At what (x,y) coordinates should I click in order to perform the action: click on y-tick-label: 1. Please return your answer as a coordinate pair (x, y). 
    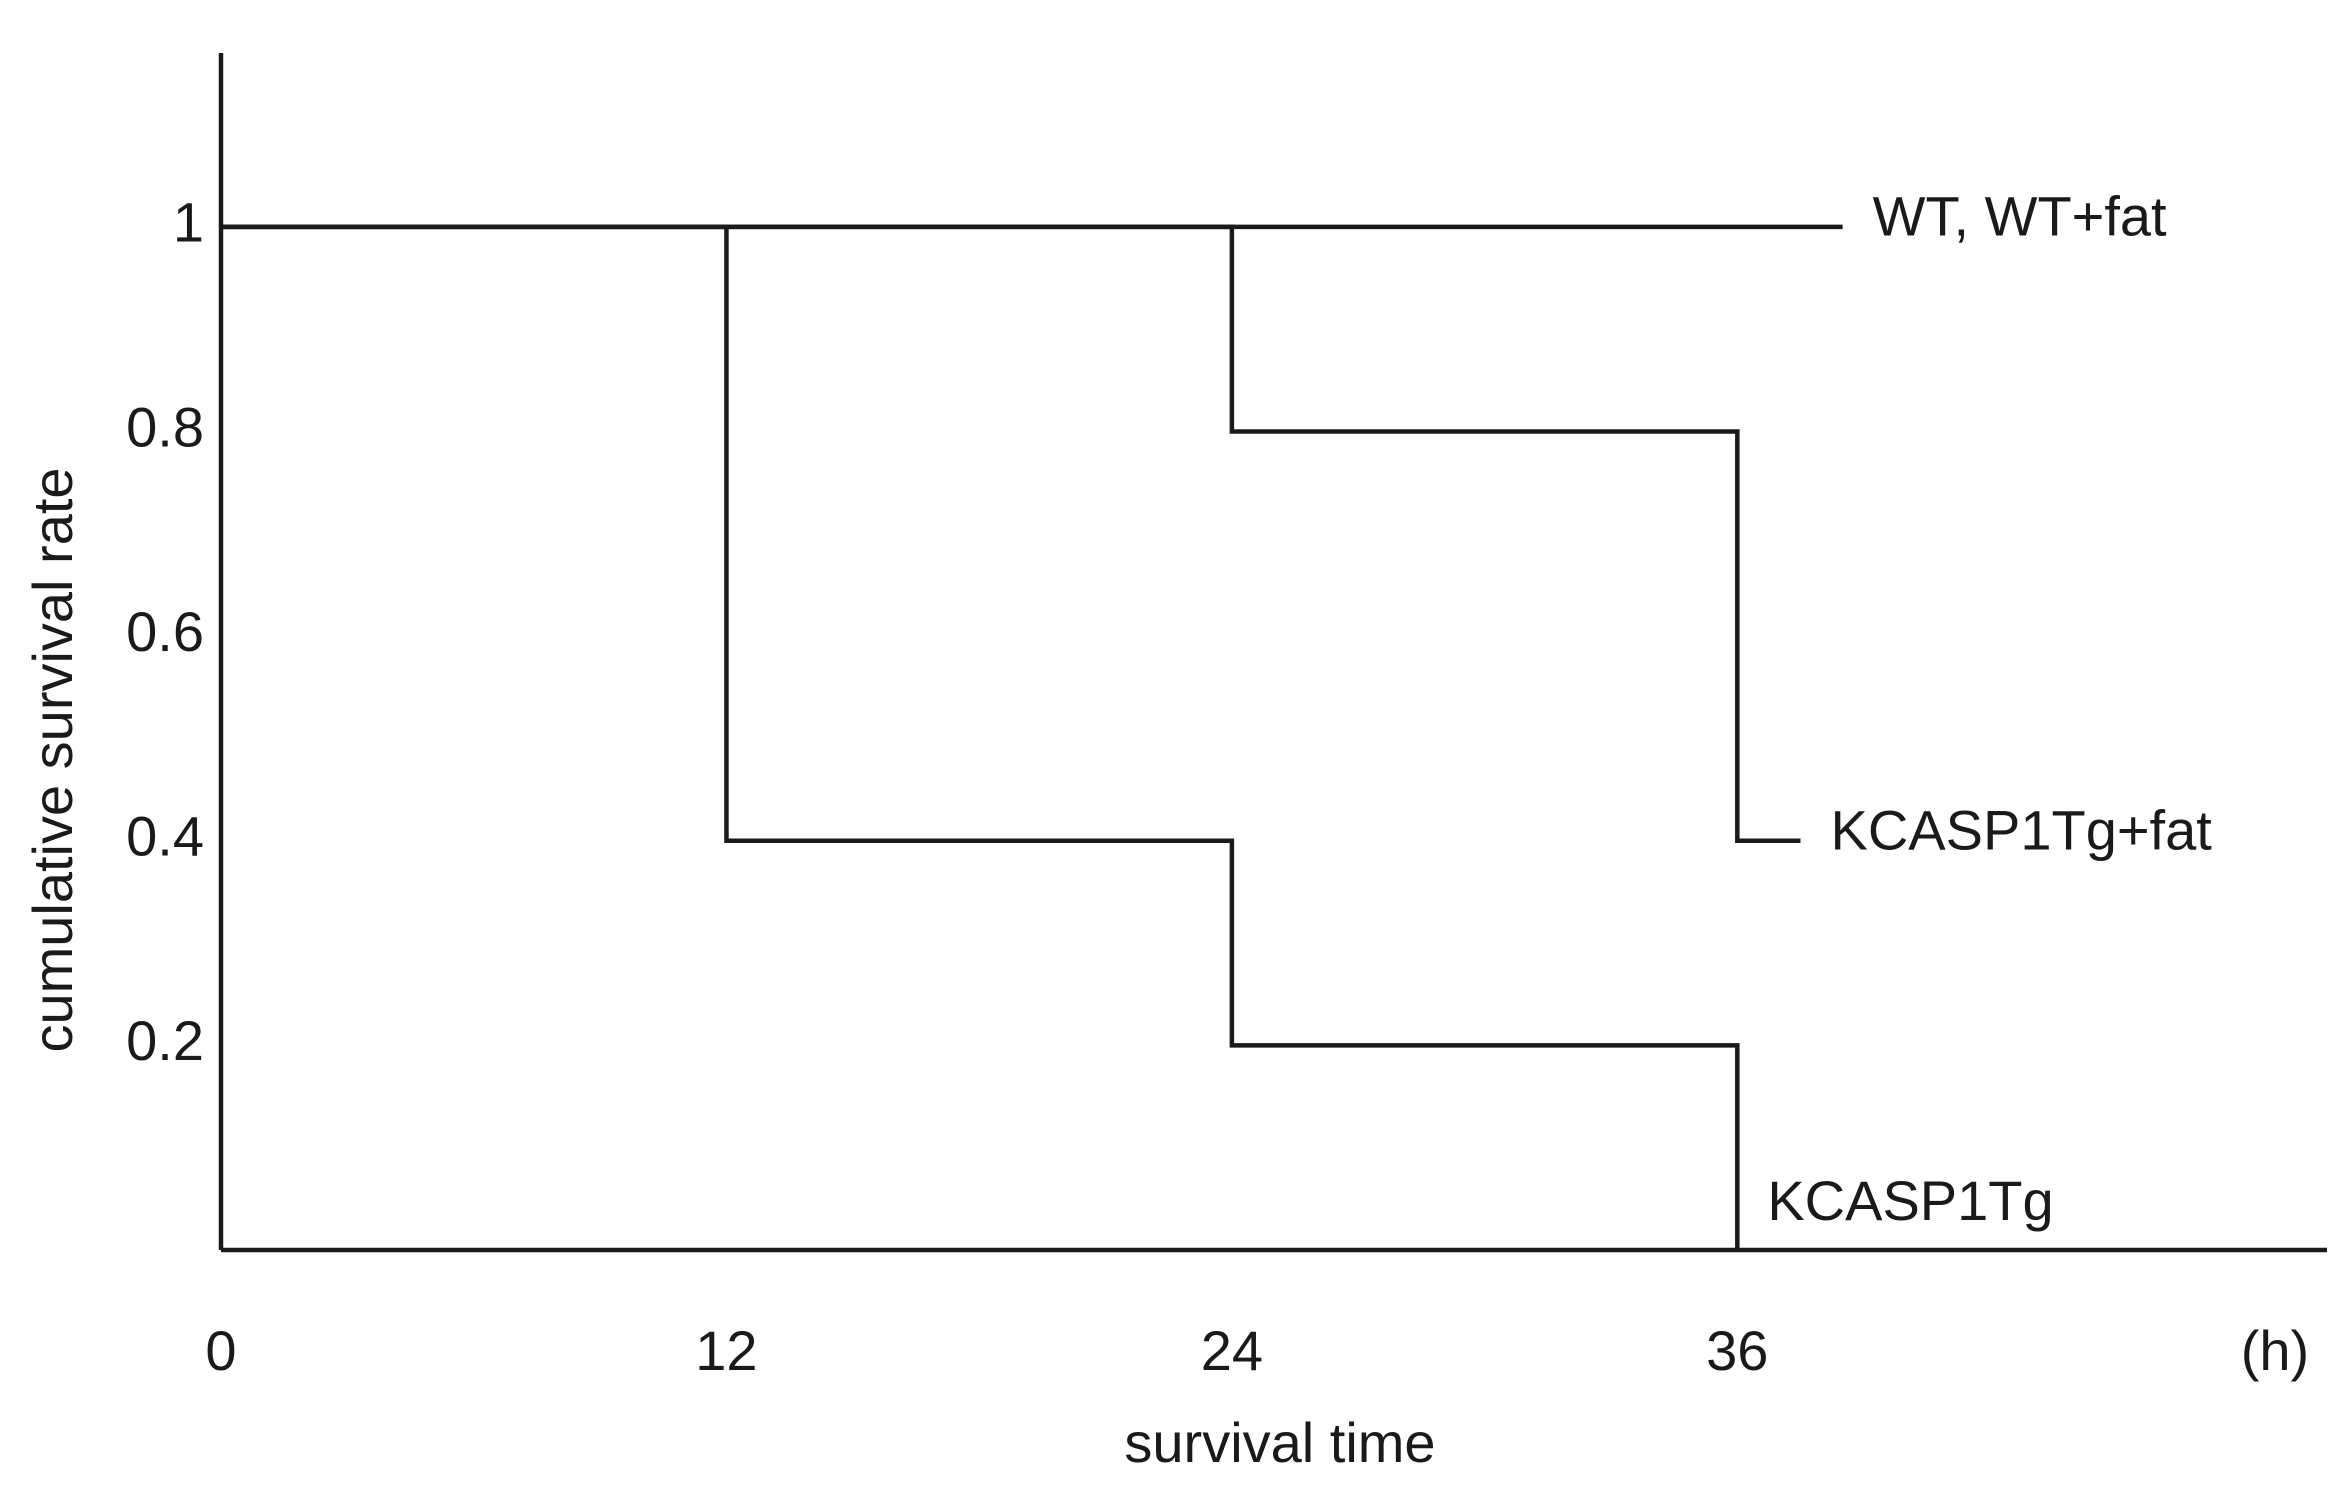
    Looking at the image, I should click on (188, 222).